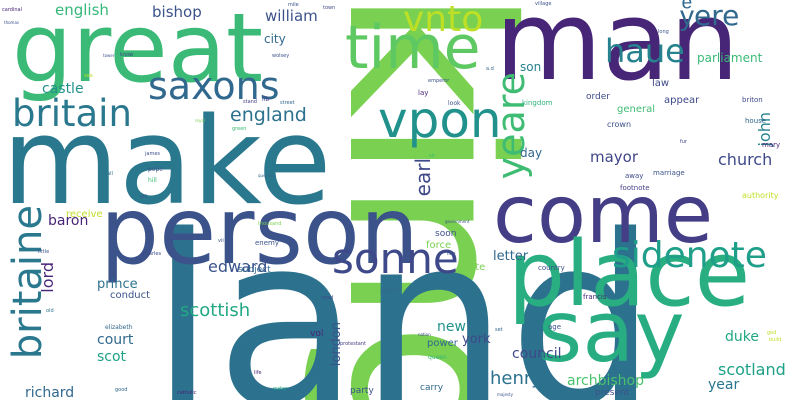 This screenshot has height=400, width=800. I want to click on cloud-word: law, so click(661, 83).